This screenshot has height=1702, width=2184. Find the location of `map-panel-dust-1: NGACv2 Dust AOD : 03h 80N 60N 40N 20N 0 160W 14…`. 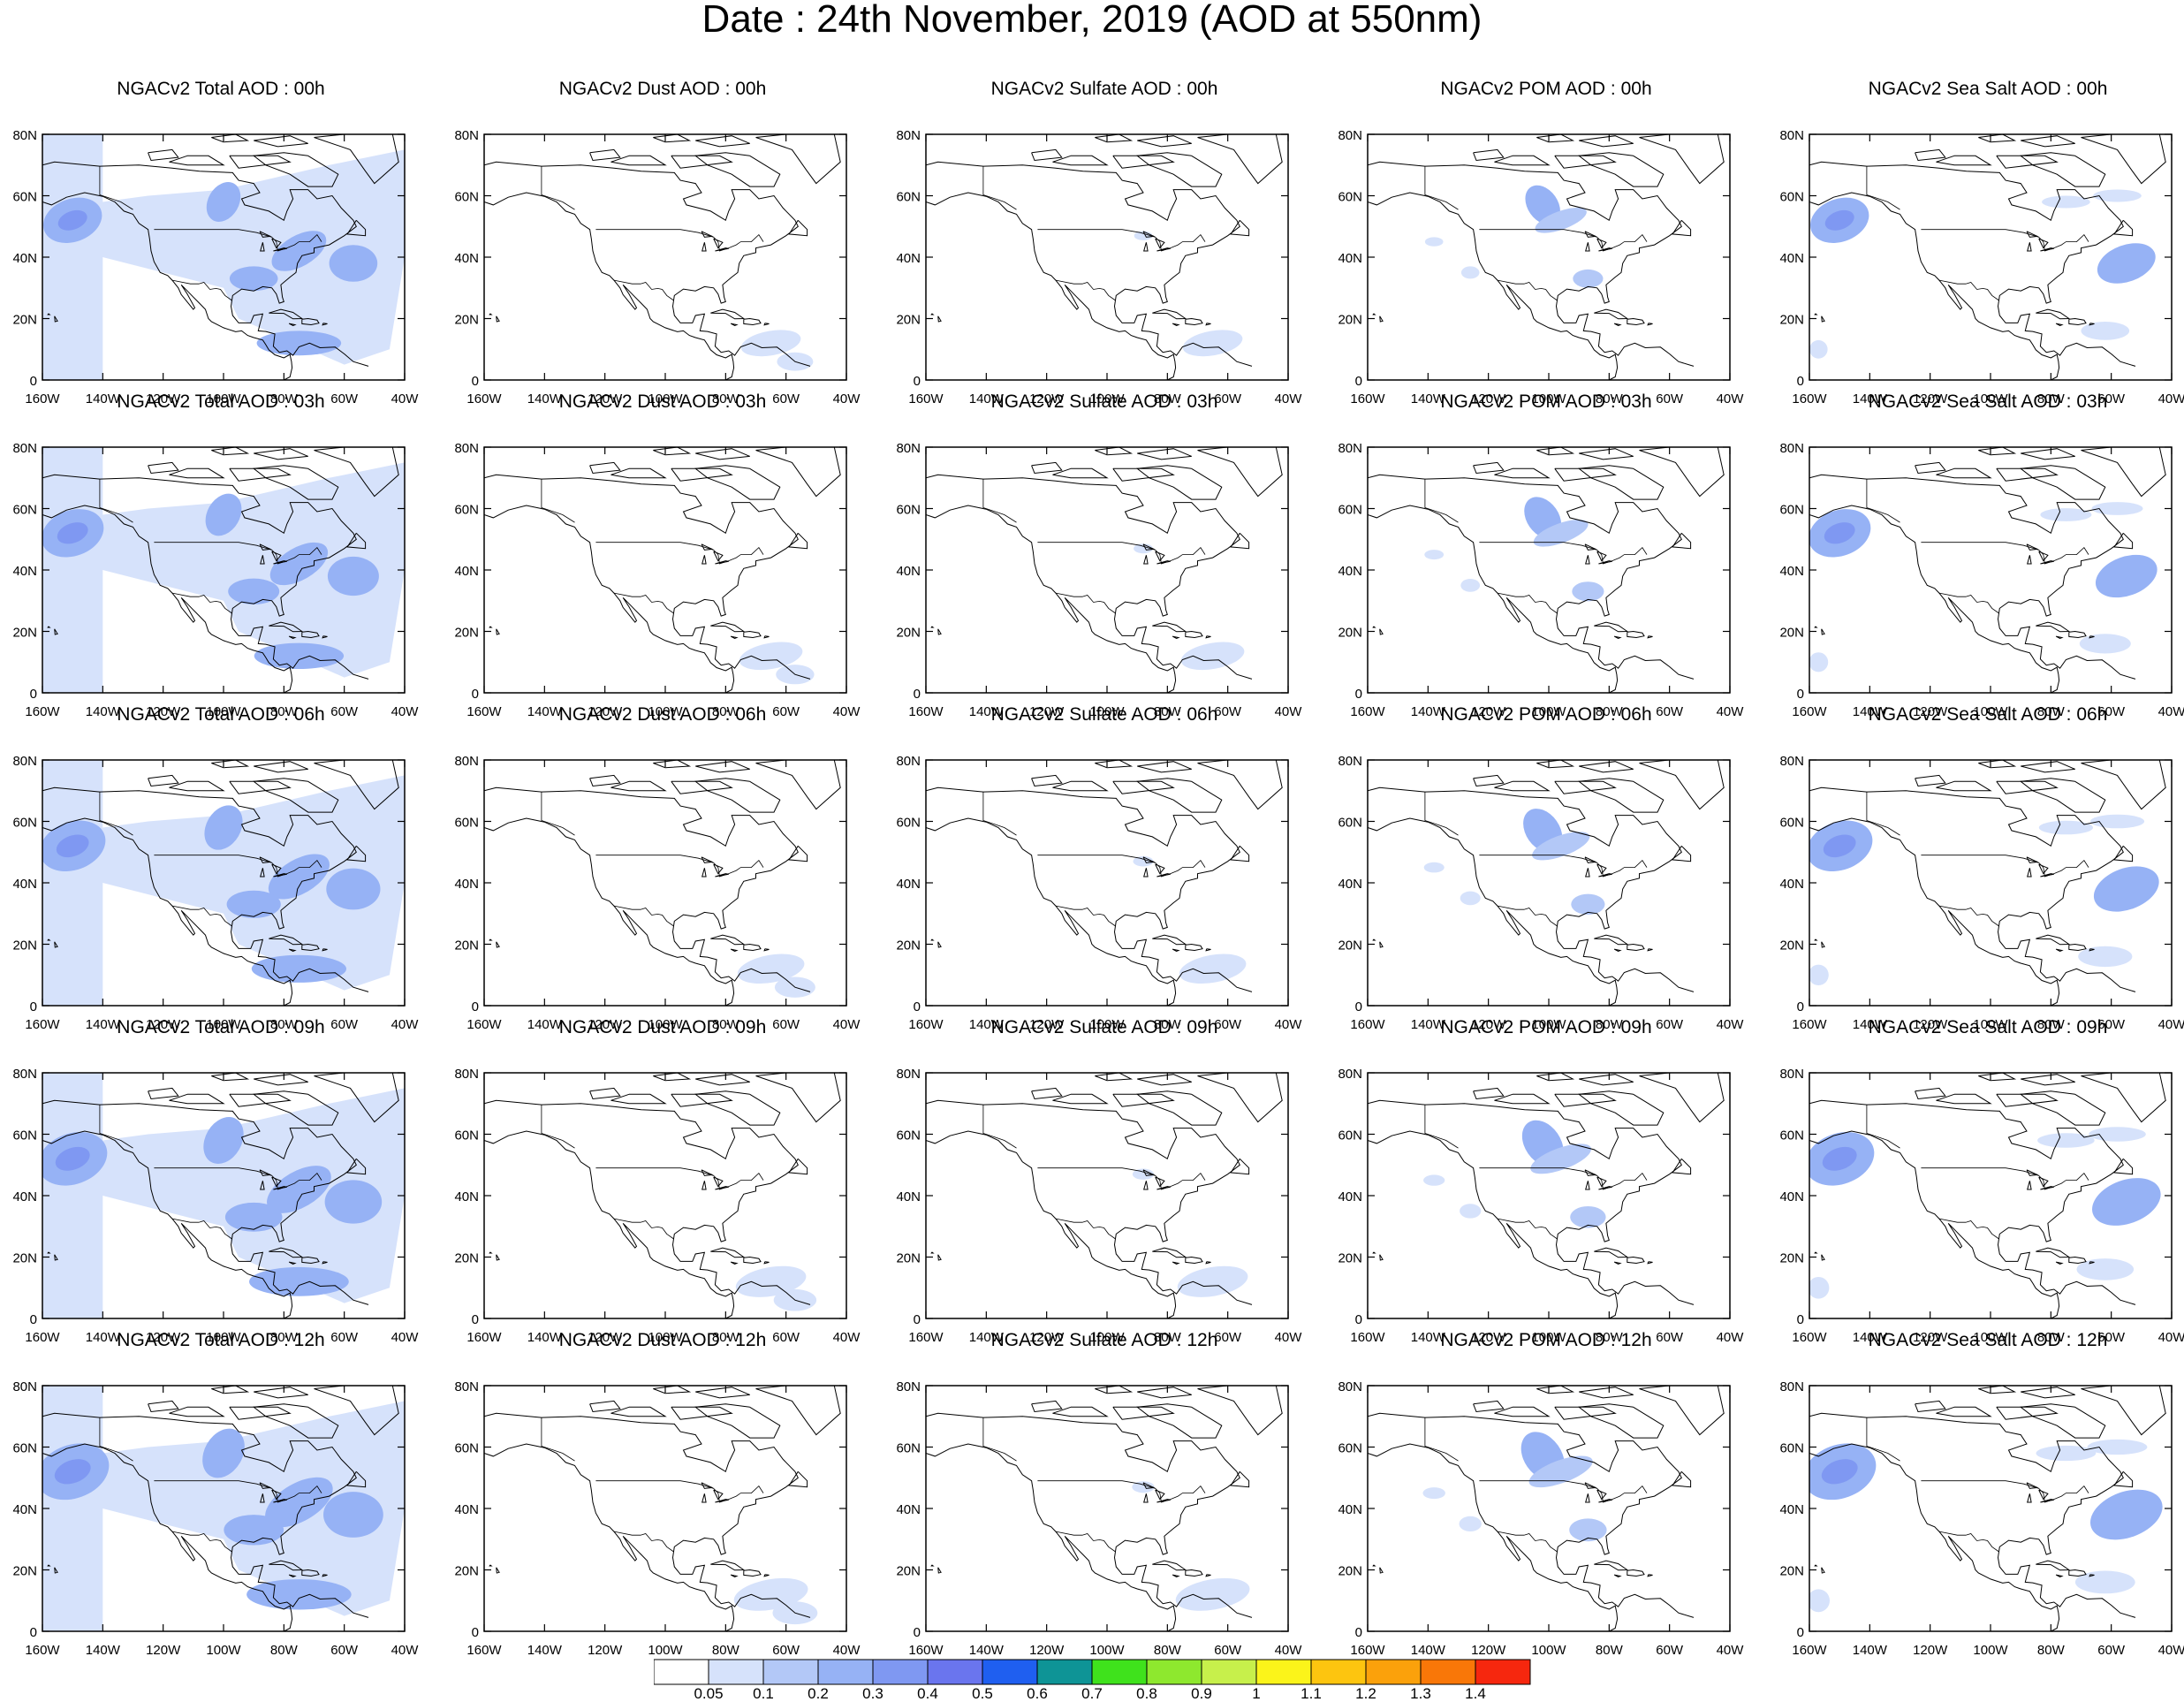

map-panel-dust-1: NGACv2 Dust AOD : 03h 80N 60N 40N 20N 0 160W 14… is located at coordinates (662, 555).